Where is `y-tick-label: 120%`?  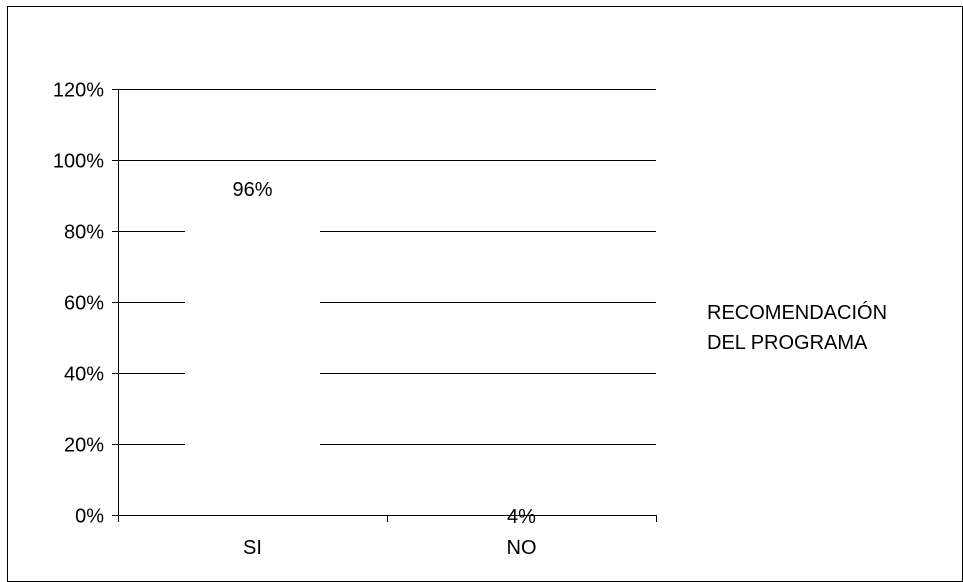
y-tick-label: 120% is located at coordinates (78, 91).